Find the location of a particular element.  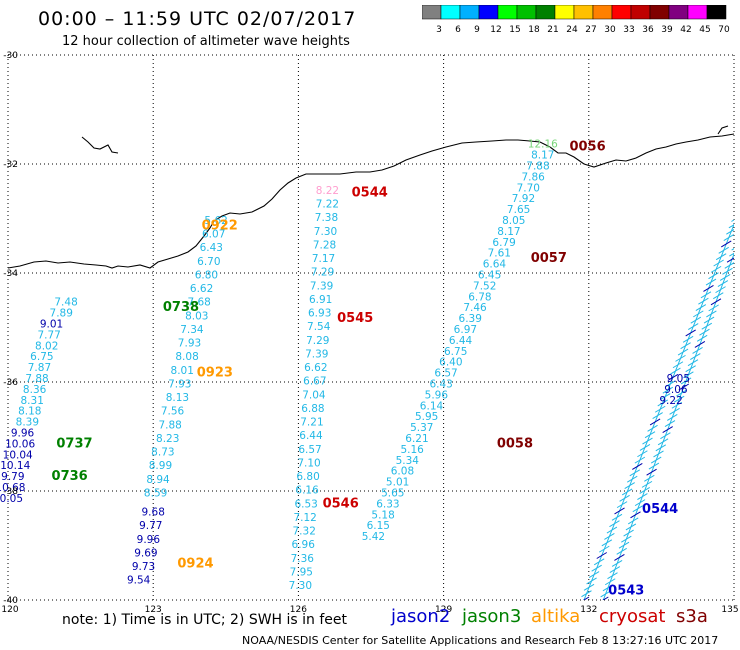

pass-time-label: 0056 is located at coordinates (587, 146).